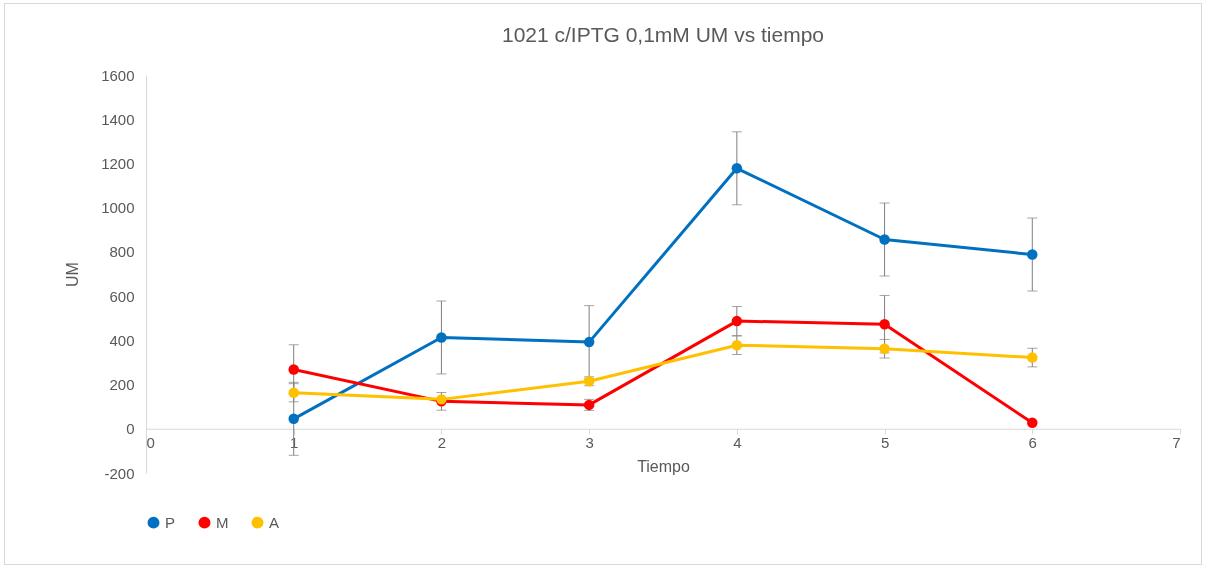  I want to click on legend-label: M, so click(222, 522).